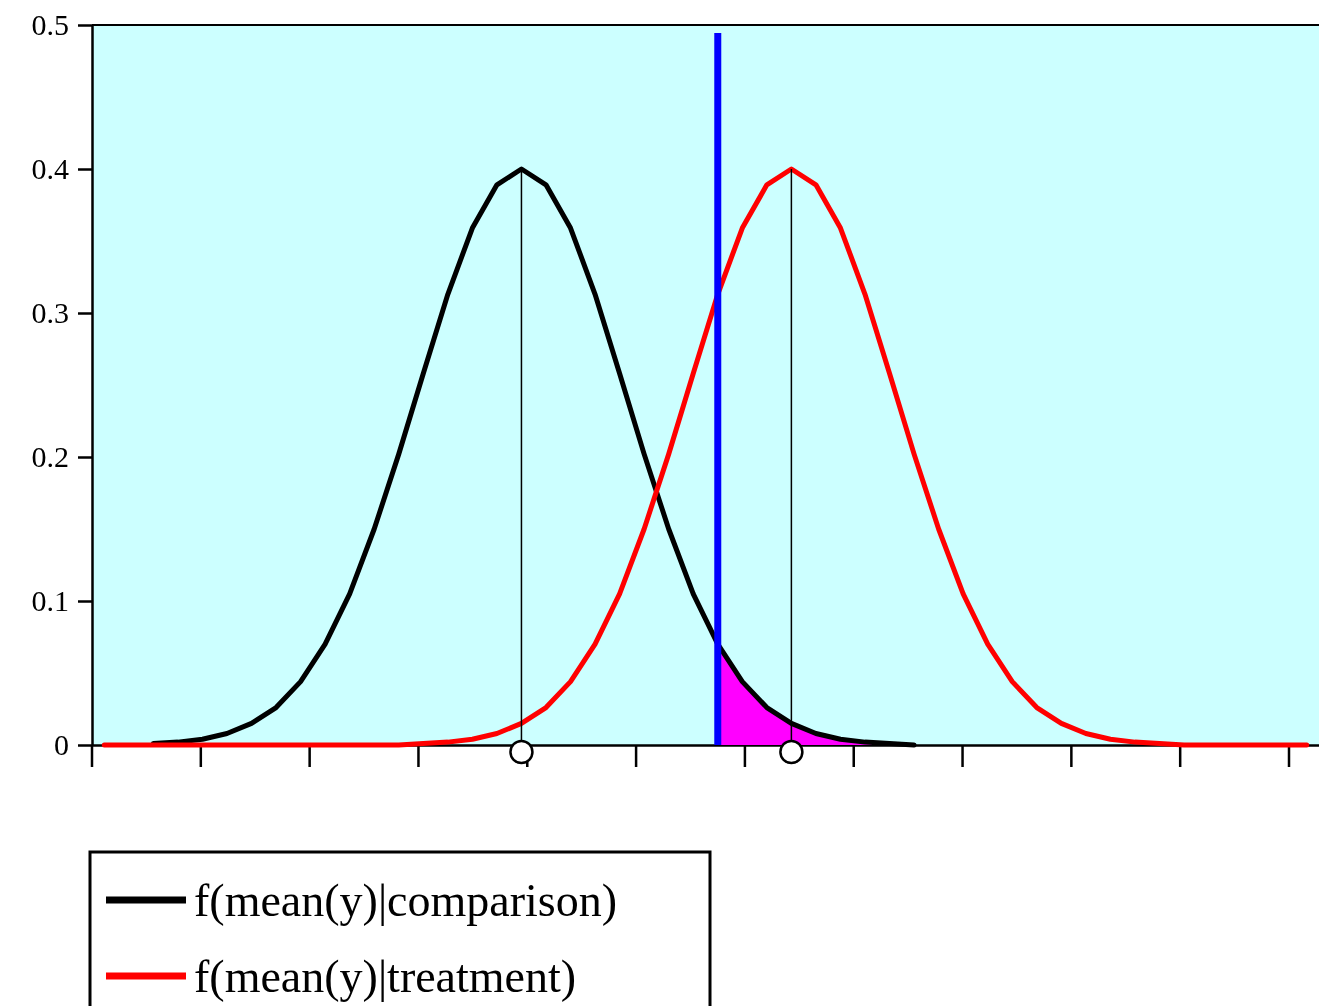 The height and width of the screenshot is (1006, 1319). What do you see at coordinates (50, 169) in the screenshot?
I see `y-tick-label: 0.4` at bounding box center [50, 169].